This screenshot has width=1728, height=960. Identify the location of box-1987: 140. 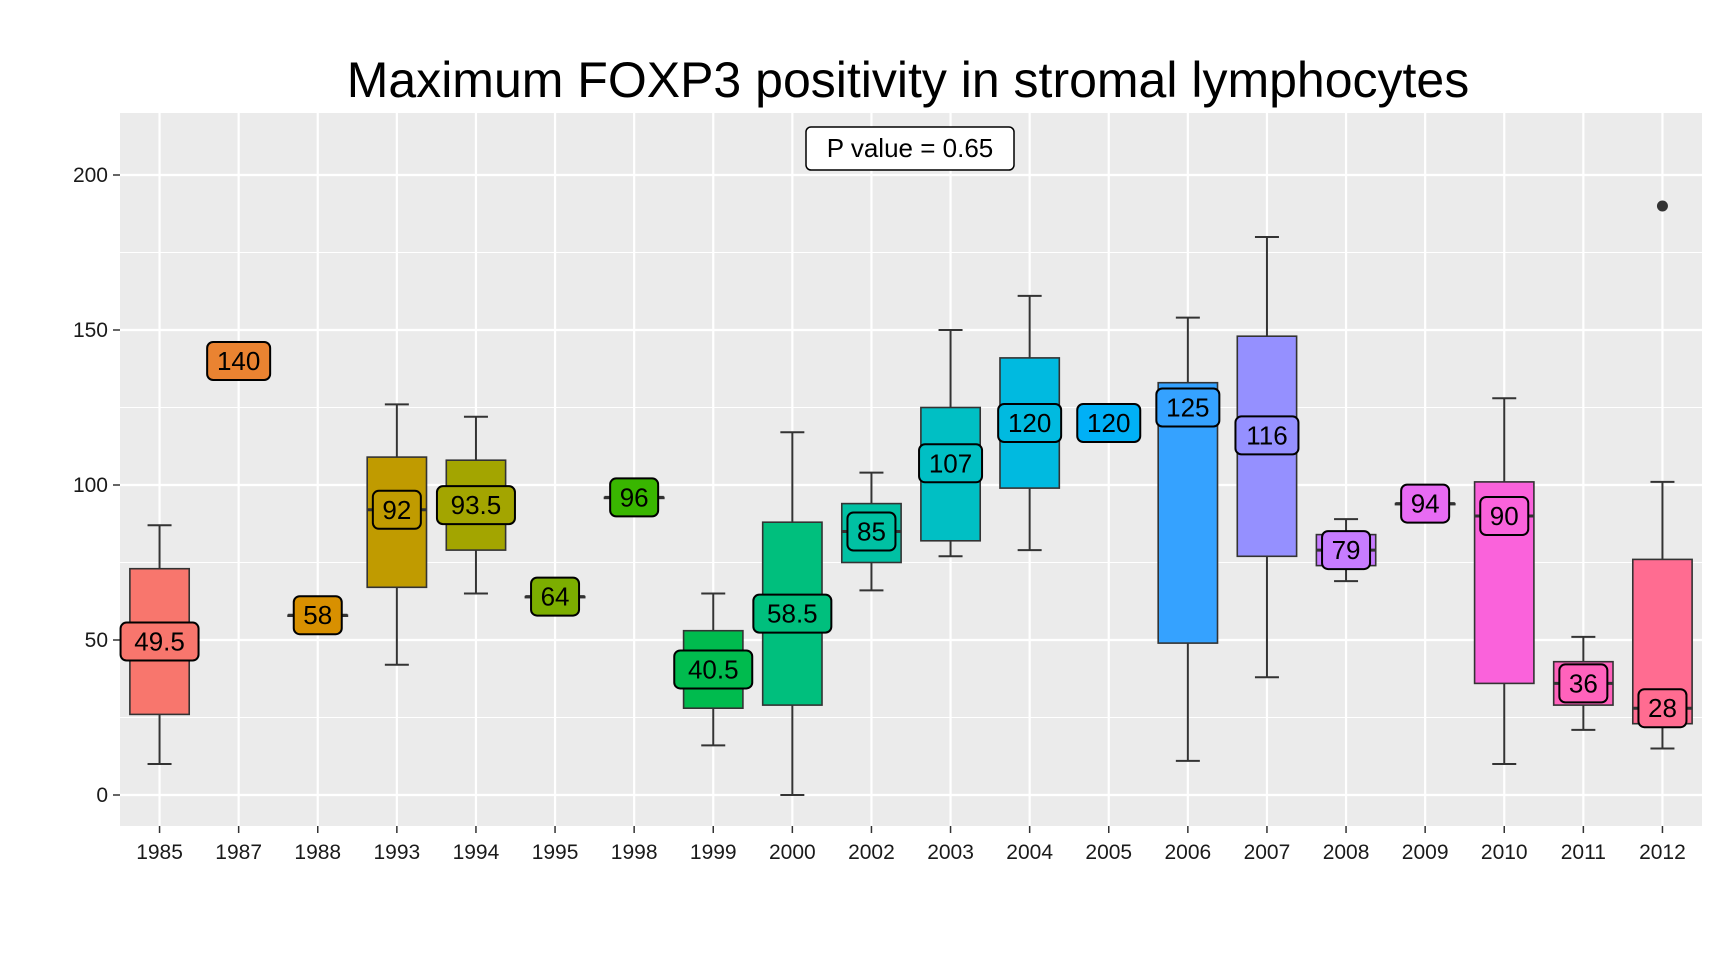
(239, 361).